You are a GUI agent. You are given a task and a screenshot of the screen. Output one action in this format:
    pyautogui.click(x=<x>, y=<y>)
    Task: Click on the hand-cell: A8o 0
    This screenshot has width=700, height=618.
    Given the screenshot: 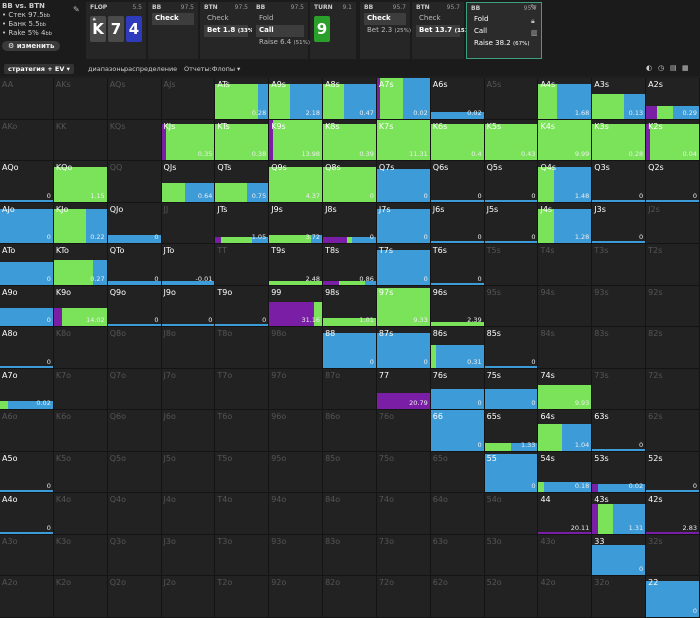 What is the action you would take?
    pyautogui.click(x=27, y=348)
    